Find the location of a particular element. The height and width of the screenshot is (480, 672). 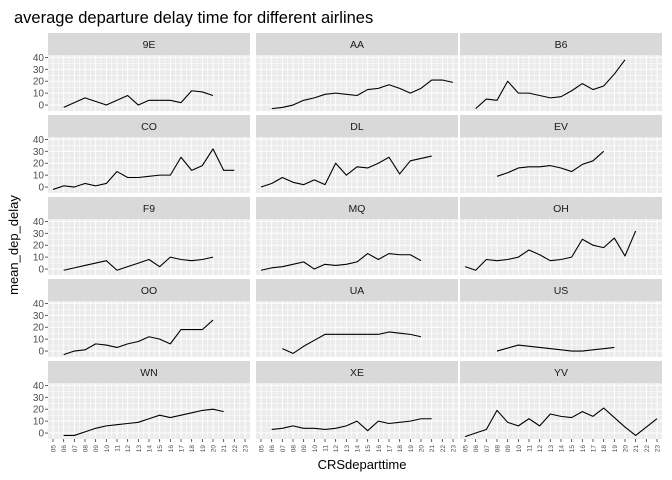

strip-label: UA is located at coordinates (357, 291).